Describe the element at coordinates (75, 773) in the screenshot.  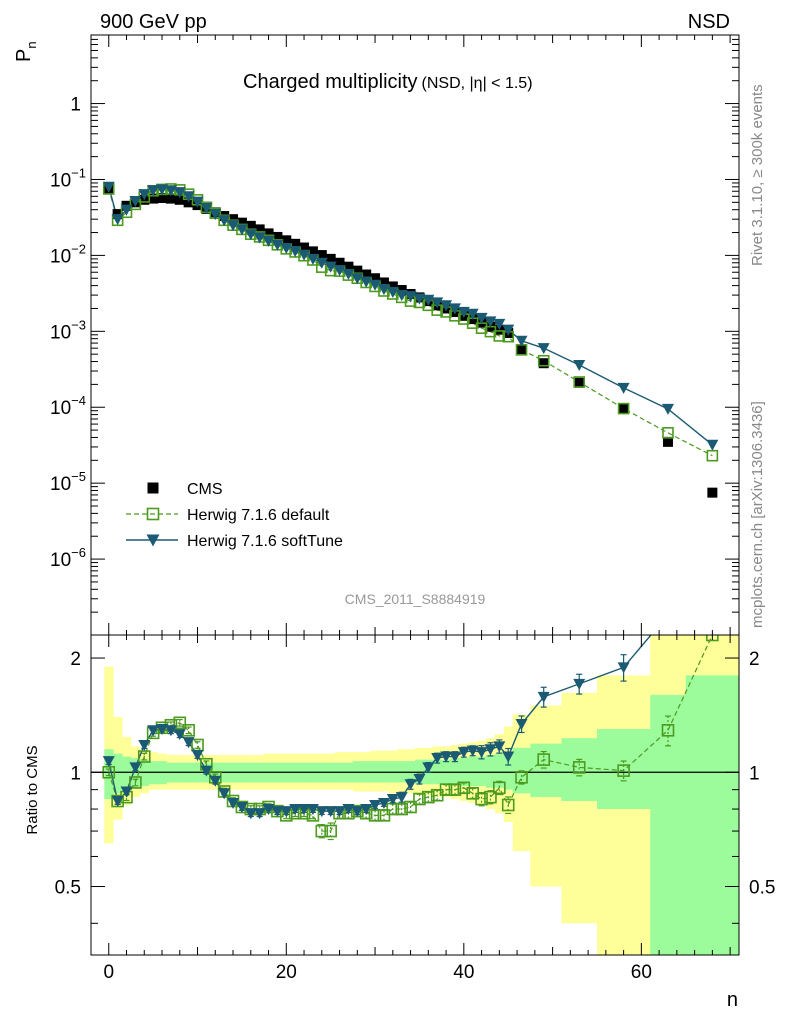
I see `y-tick-label-bottom: 1` at that location.